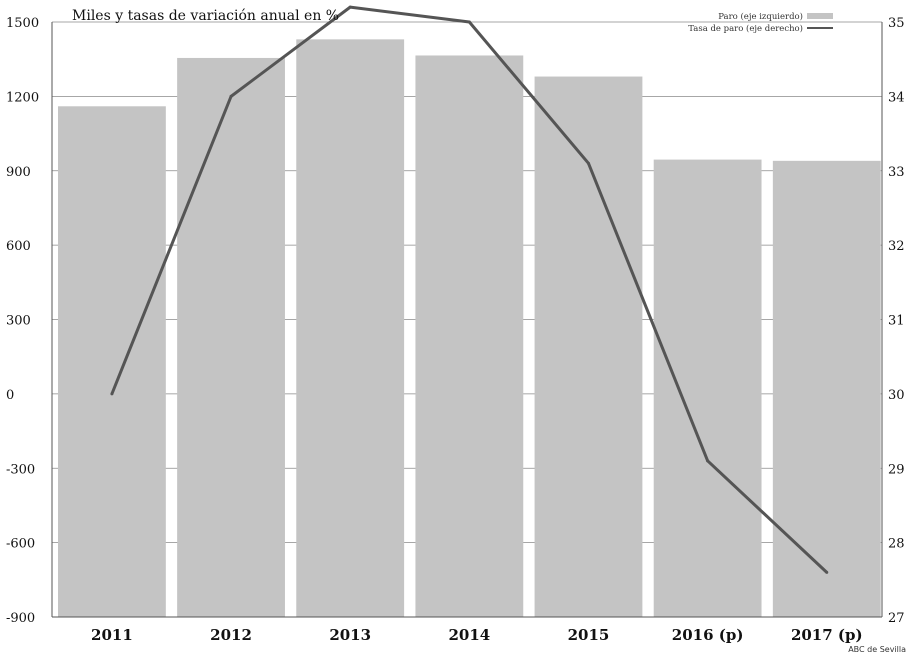  What do you see at coordinates (205, 16) in the screenshot?
I see `chart-title: Miles y tasas de variación anual en %` at bounding box center [205, 16].